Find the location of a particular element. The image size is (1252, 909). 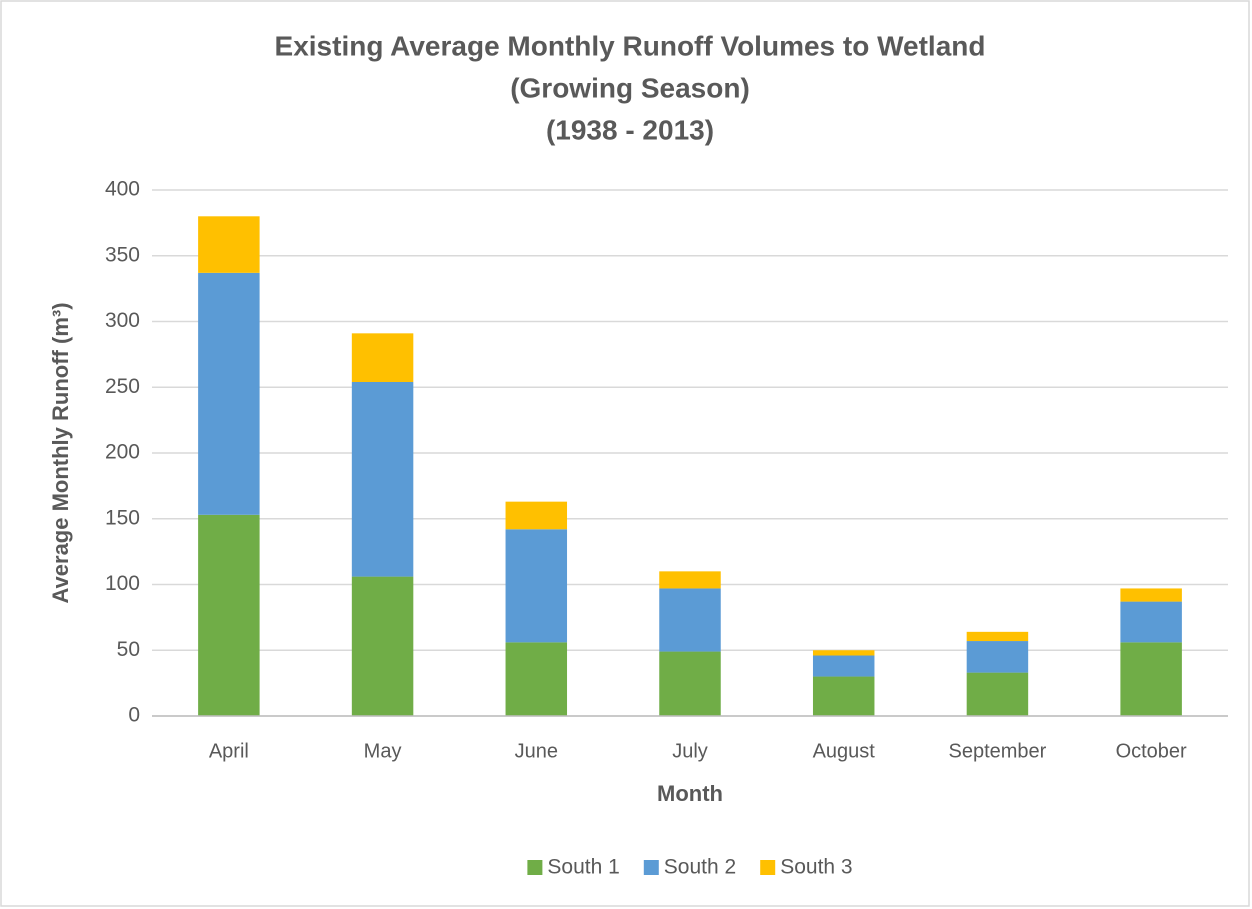

x-tick-label: July is located at coordinates (690, 751).